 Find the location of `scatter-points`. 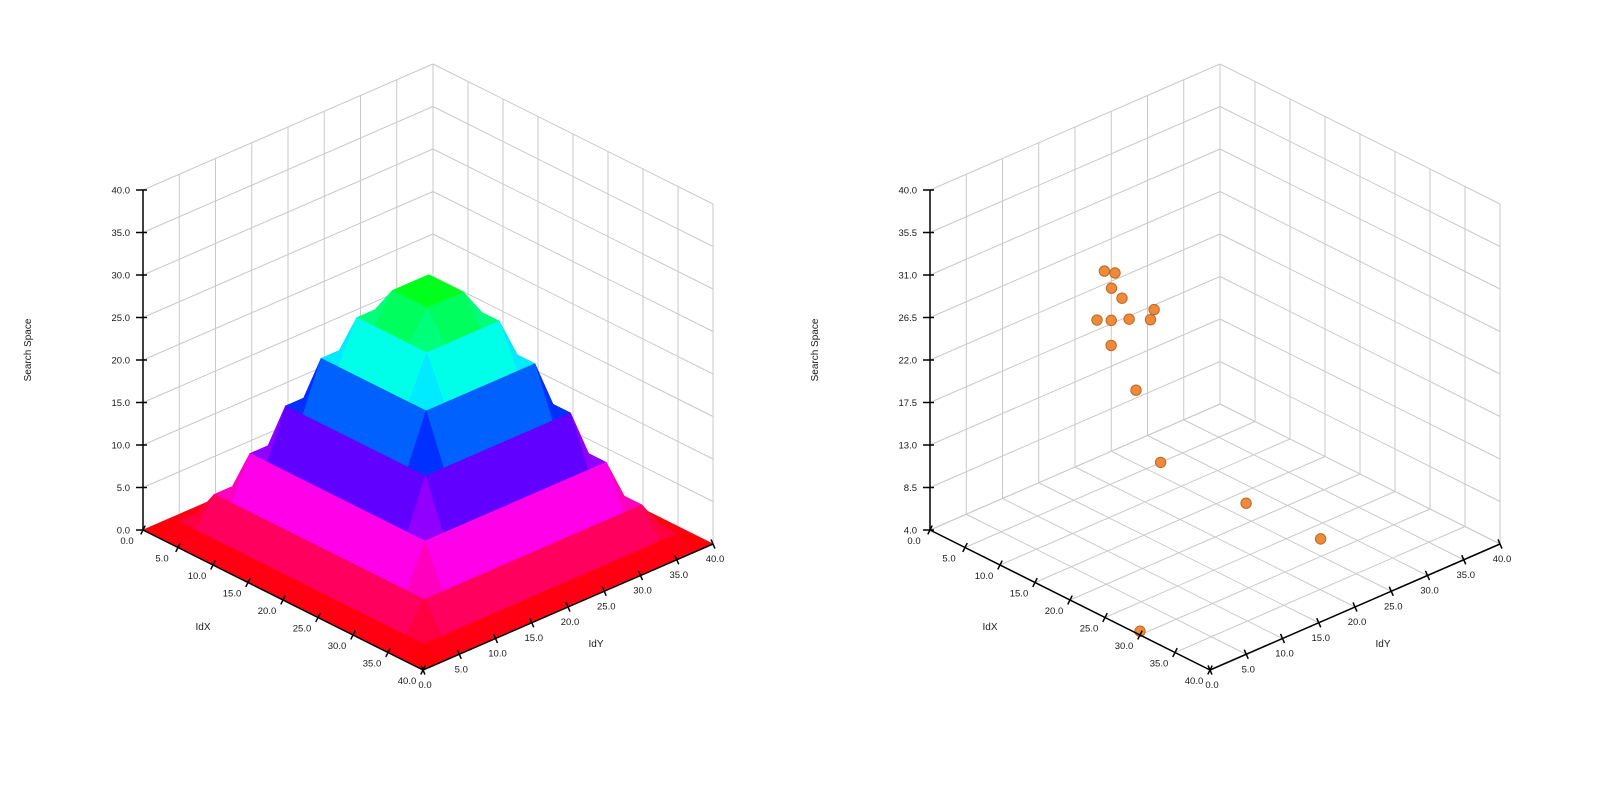

scatter-points is located at coordinates (1209, 451).